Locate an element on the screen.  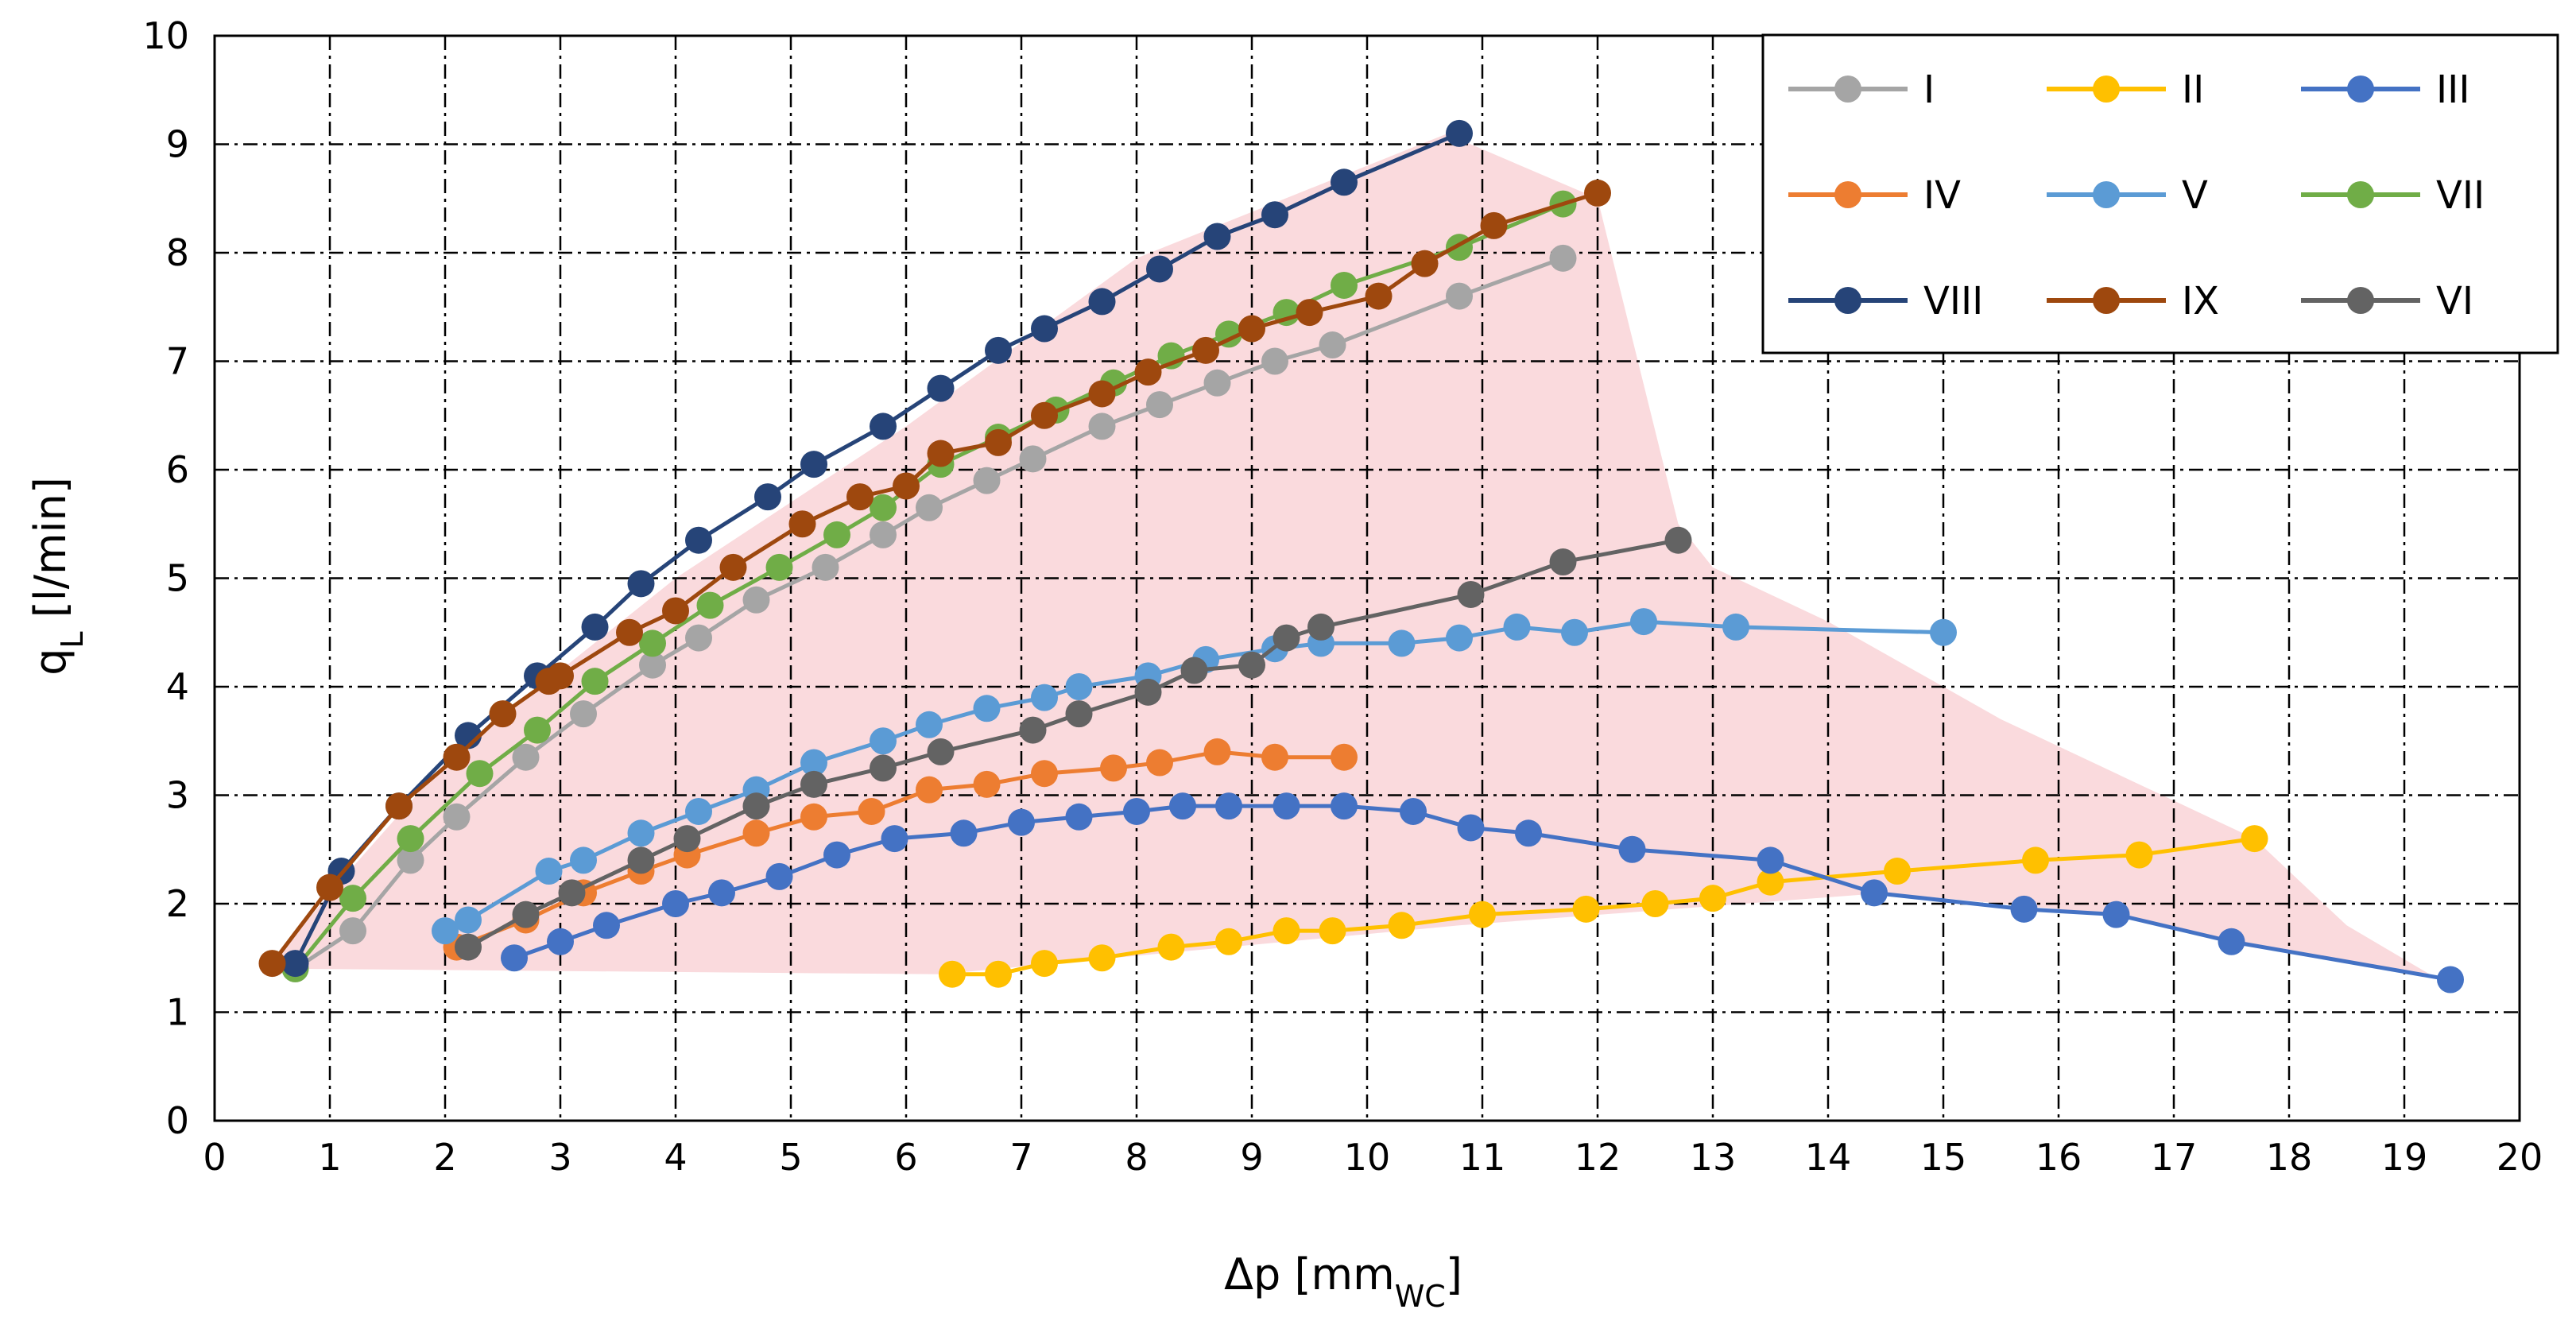
series-III is located at coordinates (1482, 893).